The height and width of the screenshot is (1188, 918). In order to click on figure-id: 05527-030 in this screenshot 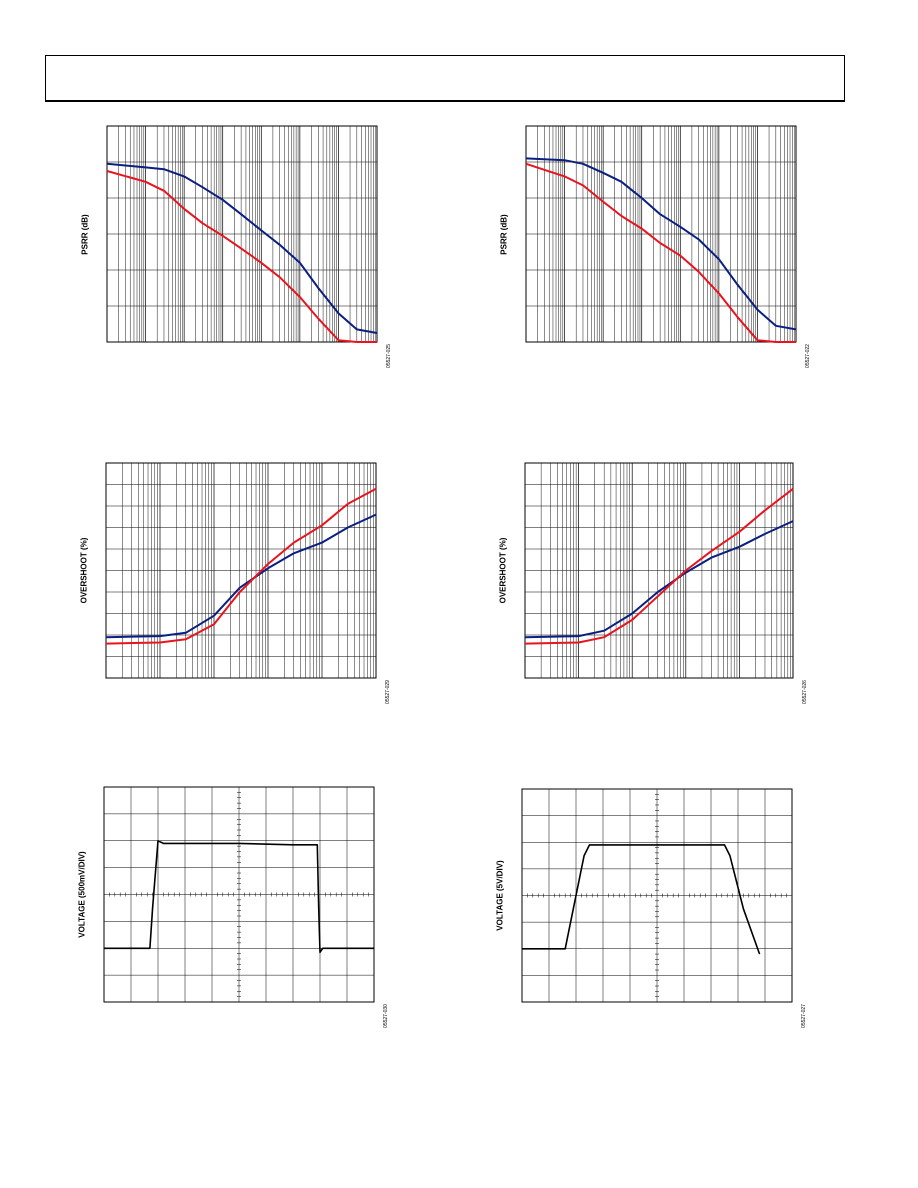, I will do `click(385, 1016)`.